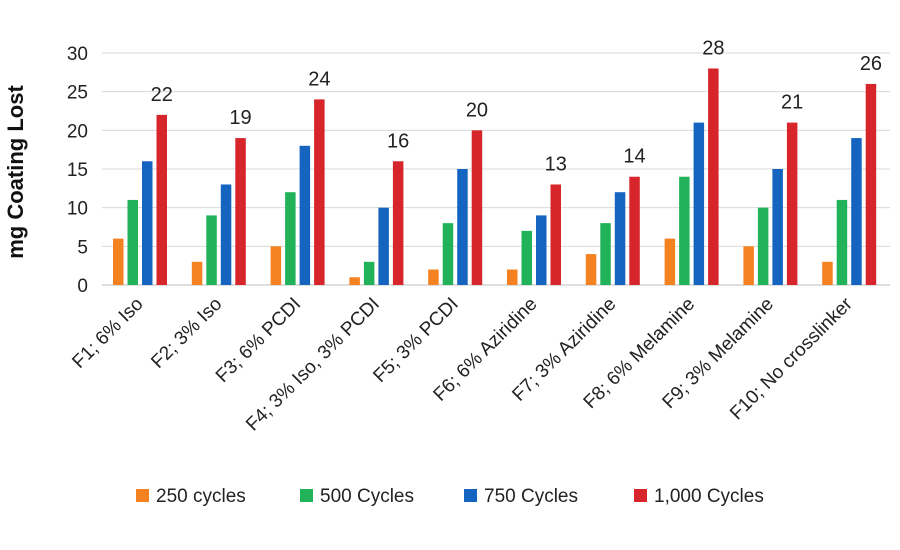 Image resolution: width=900 pixels, height=550 pixels. I want to click on data-label: 28, so click(713, 48).